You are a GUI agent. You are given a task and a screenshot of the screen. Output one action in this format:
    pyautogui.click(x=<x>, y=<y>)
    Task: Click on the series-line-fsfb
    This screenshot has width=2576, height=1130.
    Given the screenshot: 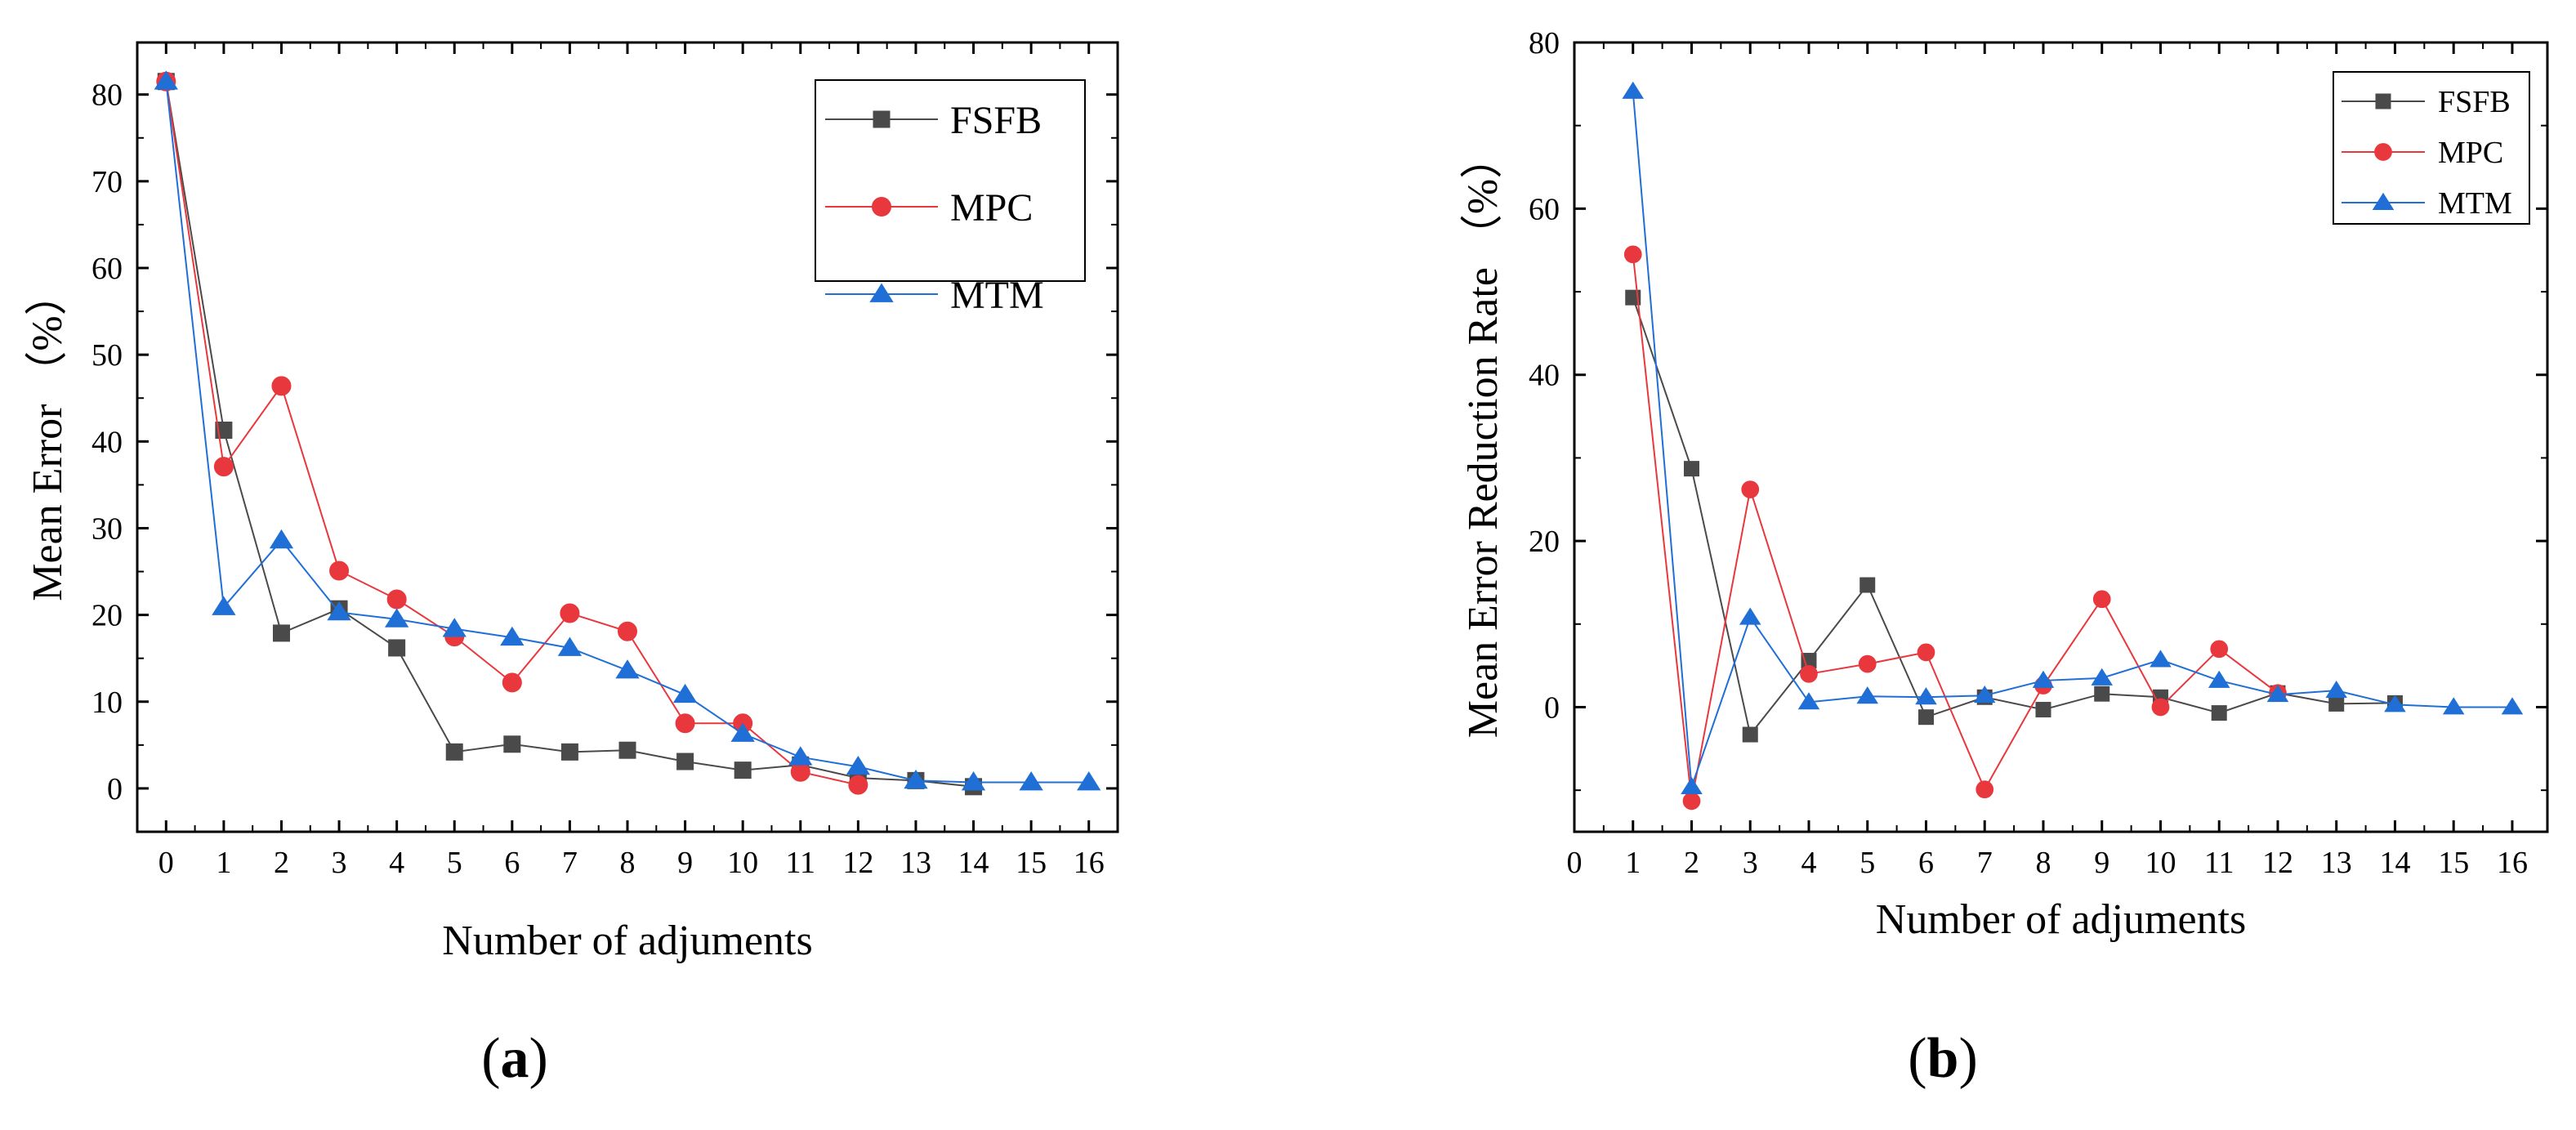 What is the action you would take?
    pyautogui.click(x=2014, y=517)
    